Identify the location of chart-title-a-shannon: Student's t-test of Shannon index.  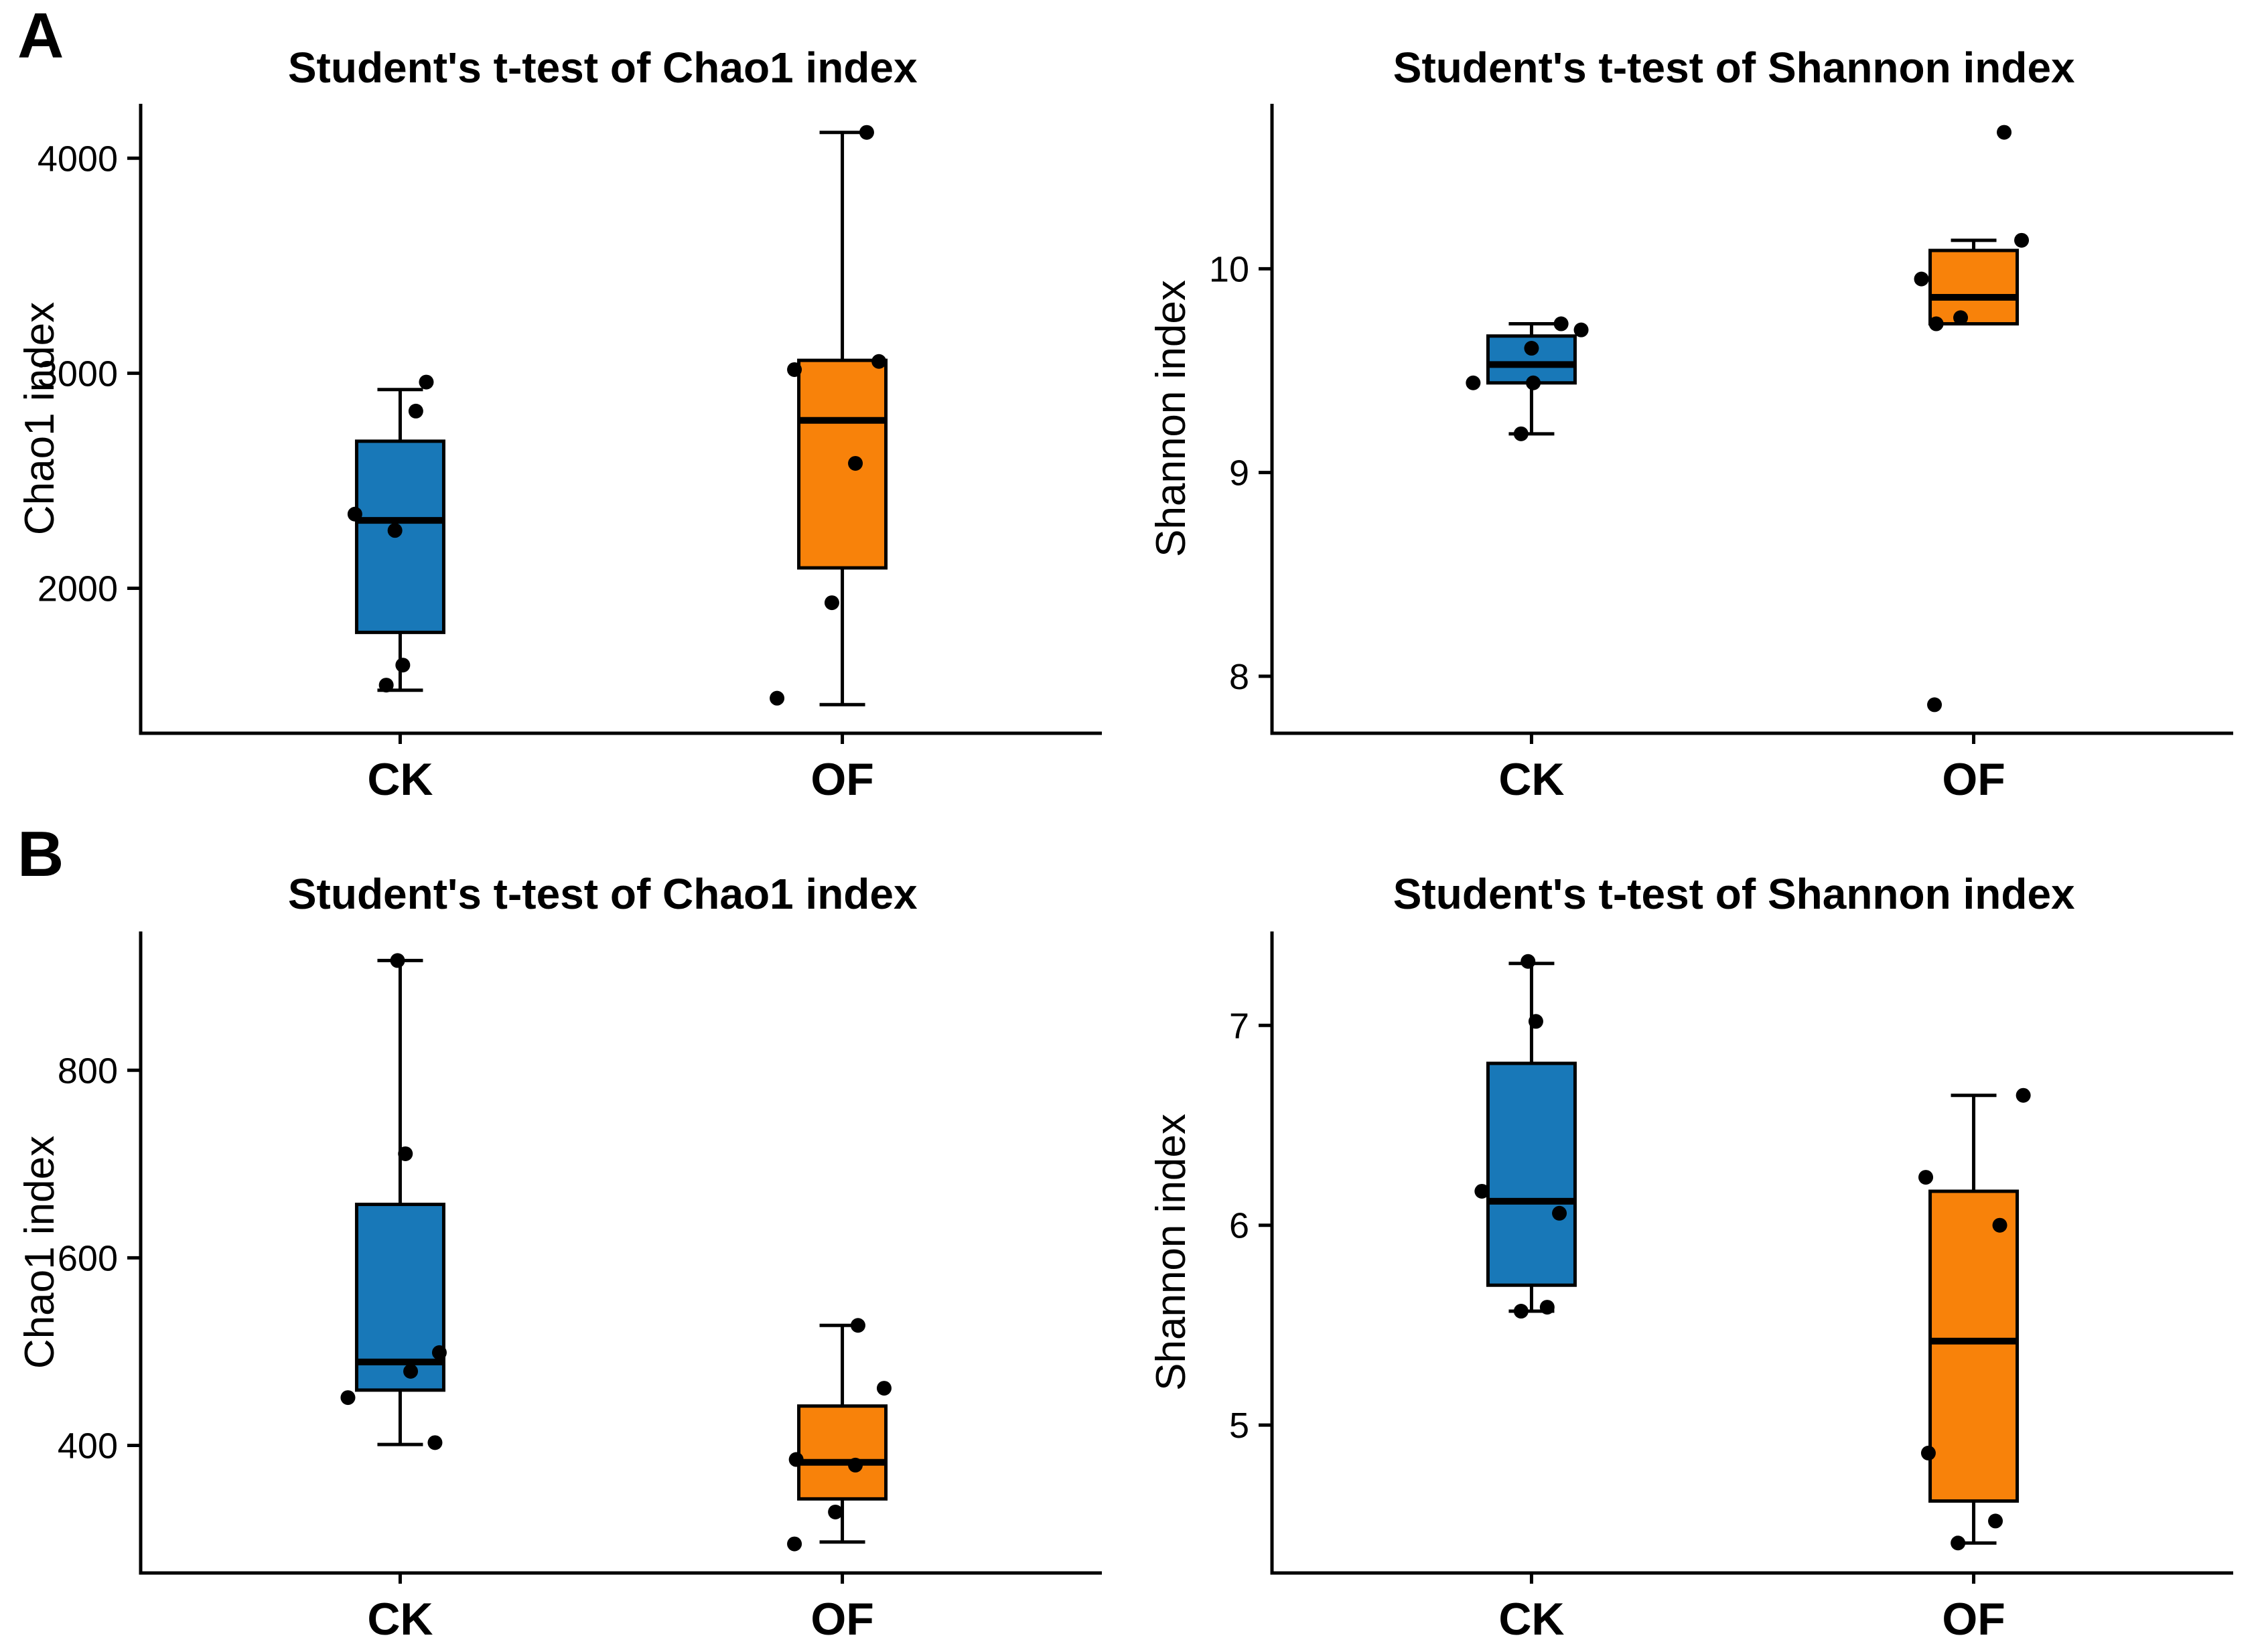
(1734, 68).